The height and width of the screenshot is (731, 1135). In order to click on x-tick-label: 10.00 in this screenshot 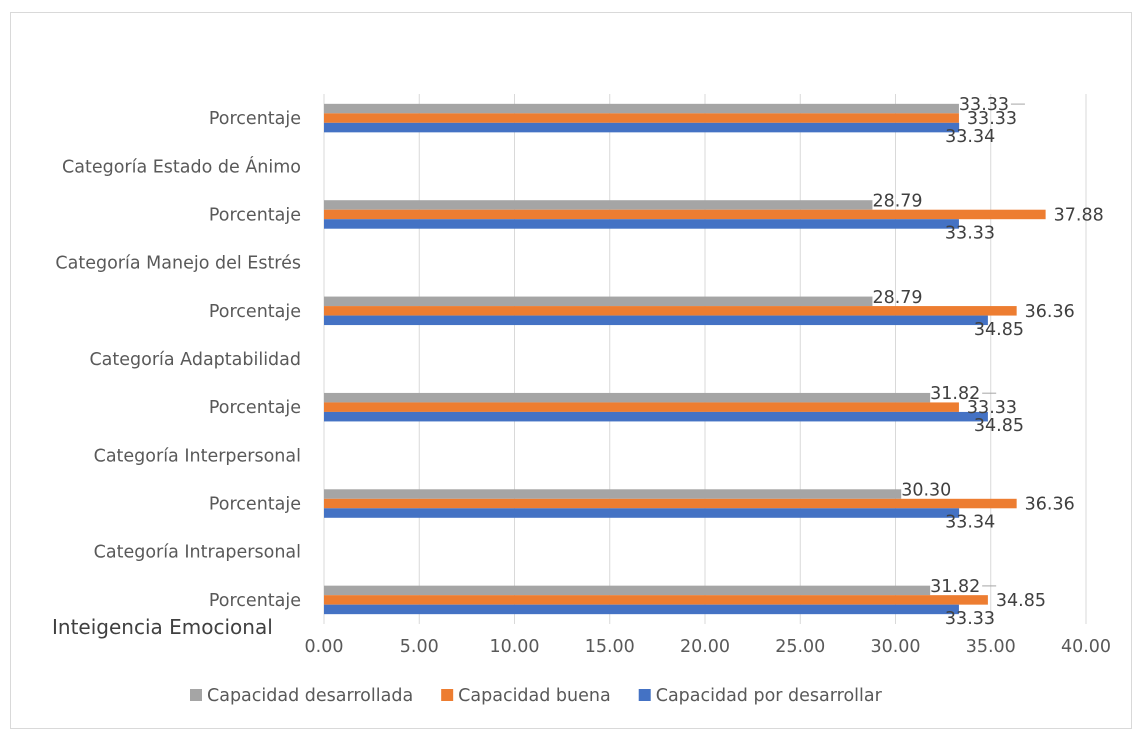, I will do `click(514, 647)`.